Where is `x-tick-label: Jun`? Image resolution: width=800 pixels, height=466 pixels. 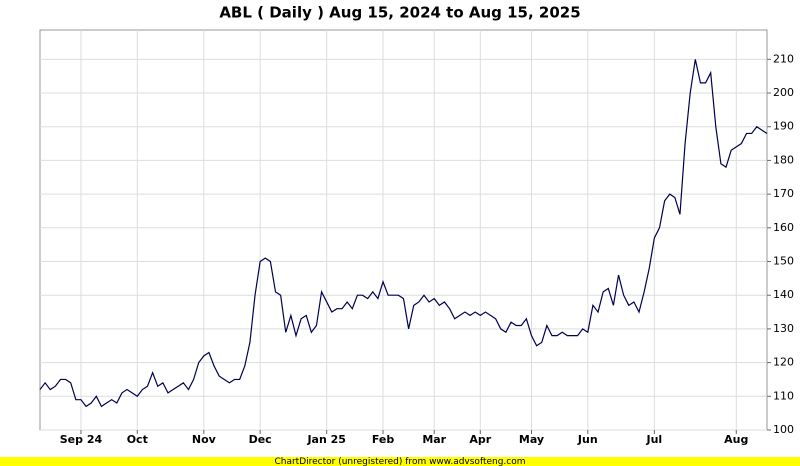
x-tick-label: Jun is located at coordinates (587, 439).